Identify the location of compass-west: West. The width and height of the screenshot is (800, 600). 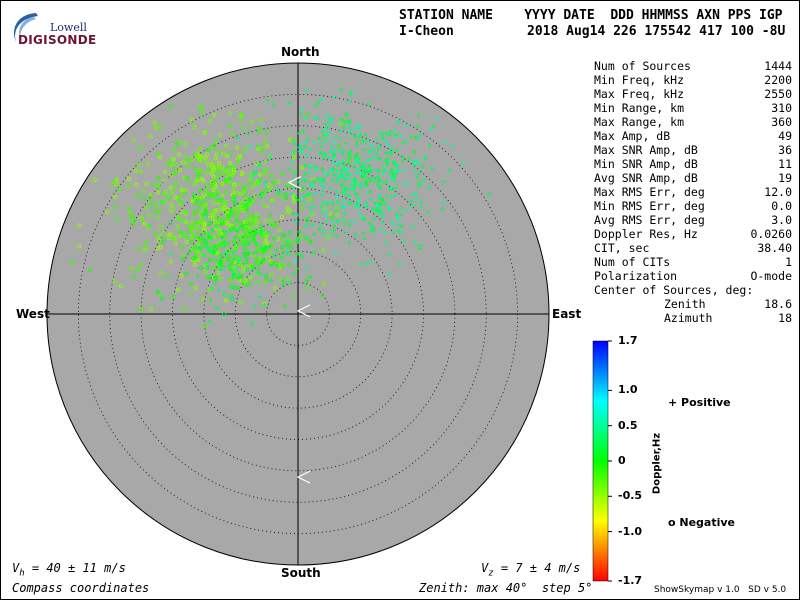
(33, 314).